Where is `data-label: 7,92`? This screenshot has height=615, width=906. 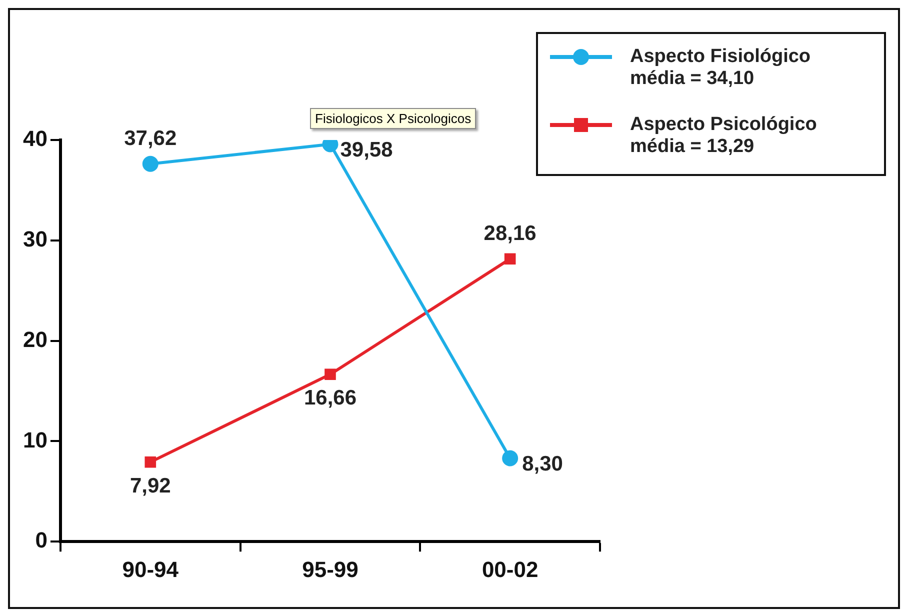
data-label: 7,92 is located at coordinates (150, 486).